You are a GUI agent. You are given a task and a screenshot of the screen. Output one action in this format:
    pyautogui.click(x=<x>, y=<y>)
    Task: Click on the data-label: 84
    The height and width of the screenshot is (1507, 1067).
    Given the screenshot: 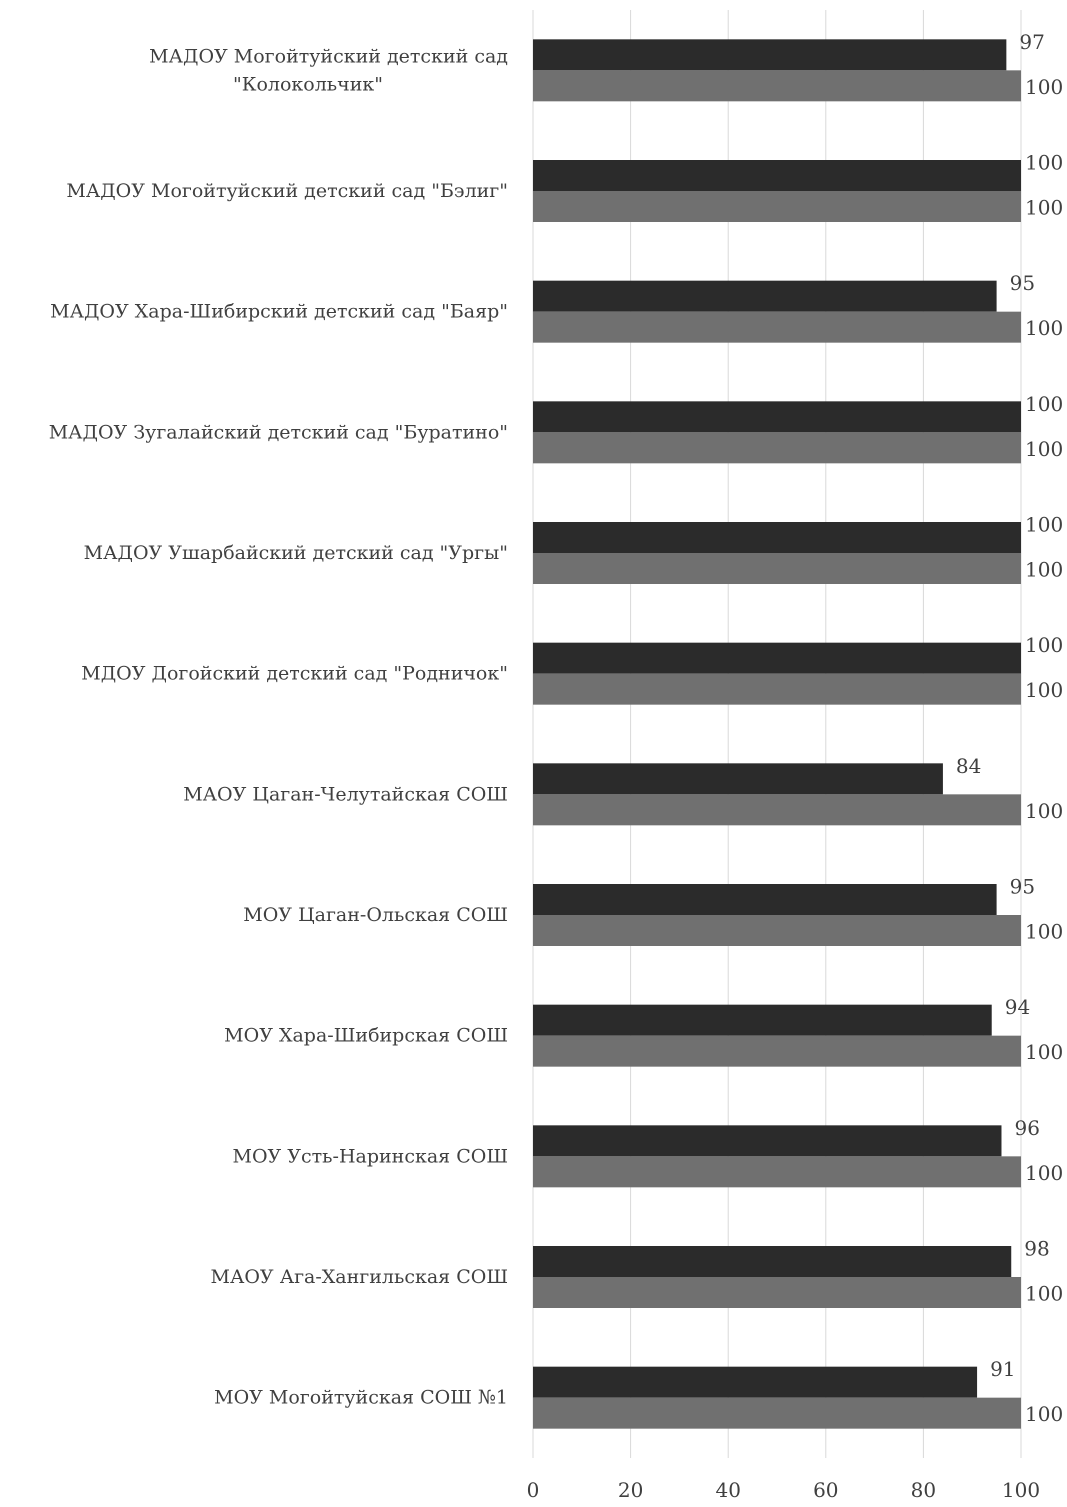 What is the action you would take?
    pyautogui.click(x=968, y=766)
    